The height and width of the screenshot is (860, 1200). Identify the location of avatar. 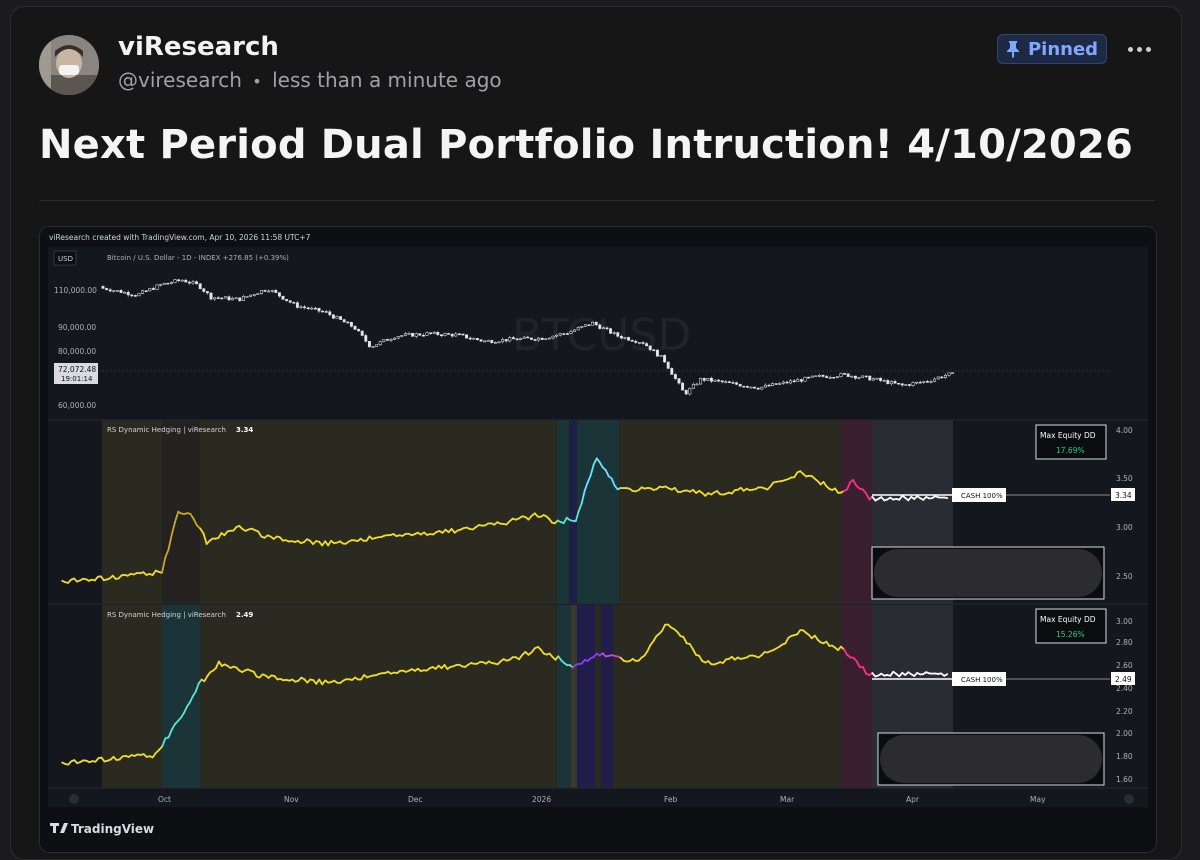
(69, 65).